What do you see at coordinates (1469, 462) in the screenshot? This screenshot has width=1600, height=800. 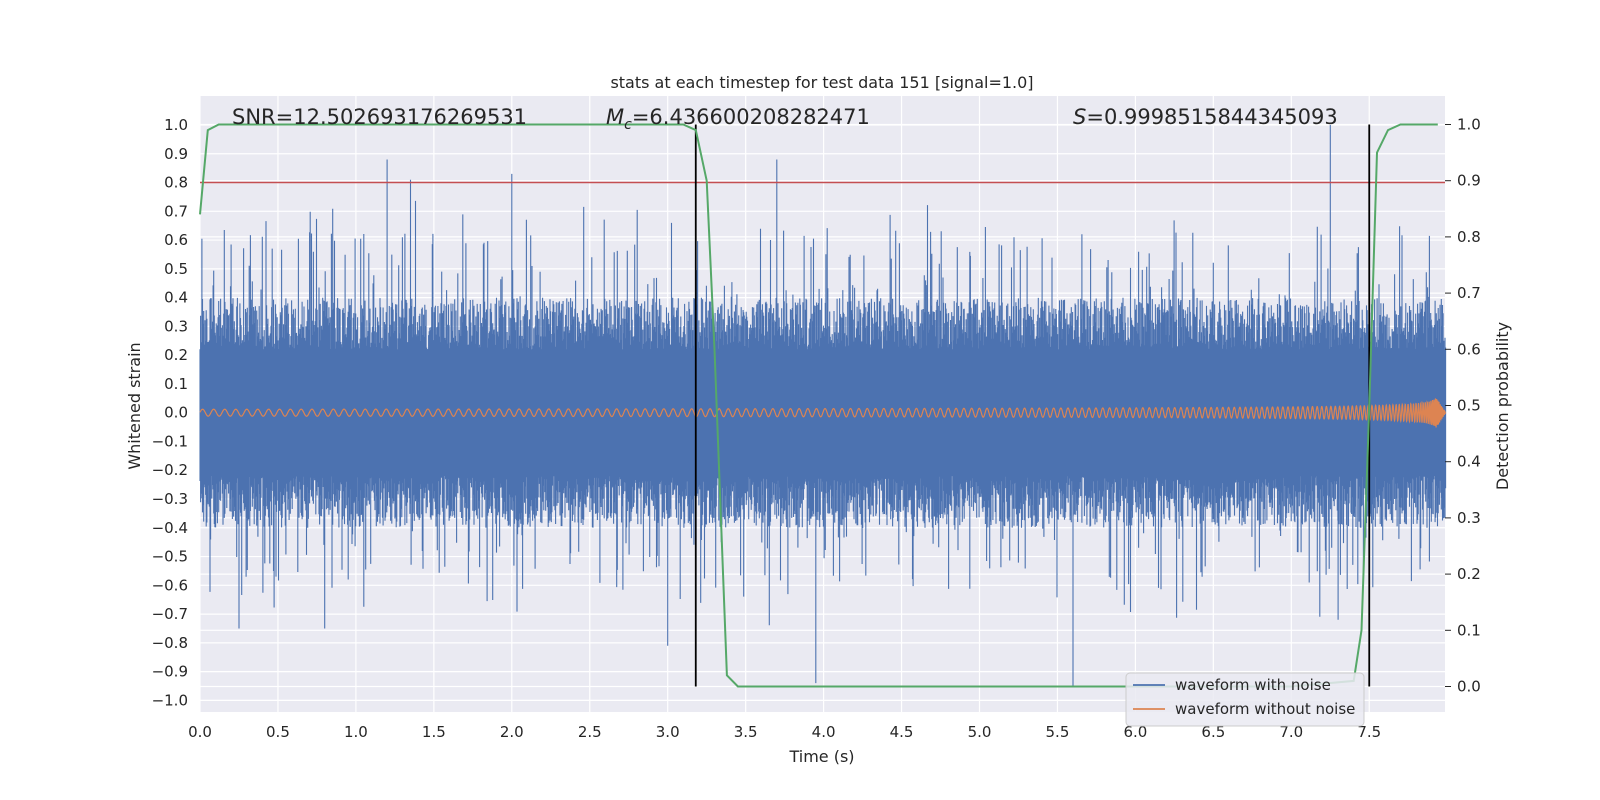 I see `y-right-tick-label: 0.4` at bounding box center [1469, 462].